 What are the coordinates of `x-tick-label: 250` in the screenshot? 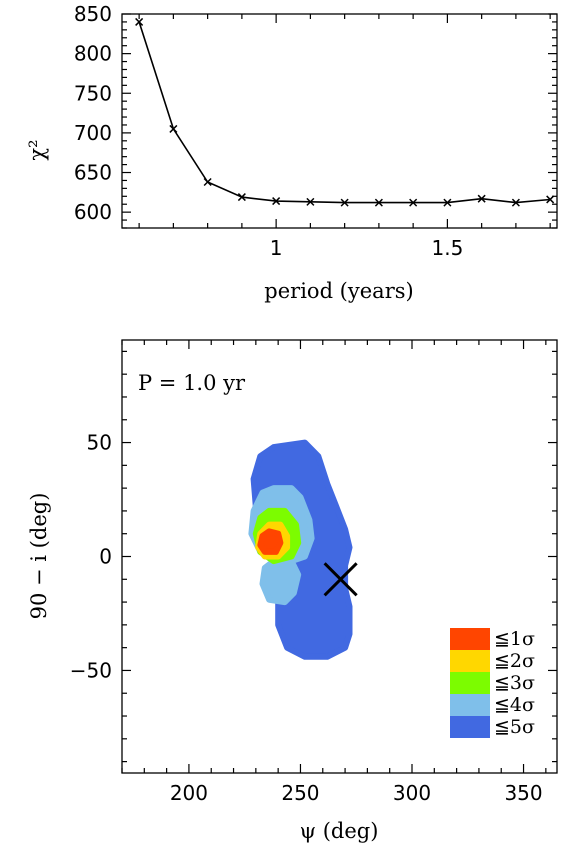 It's located at (300, 793).